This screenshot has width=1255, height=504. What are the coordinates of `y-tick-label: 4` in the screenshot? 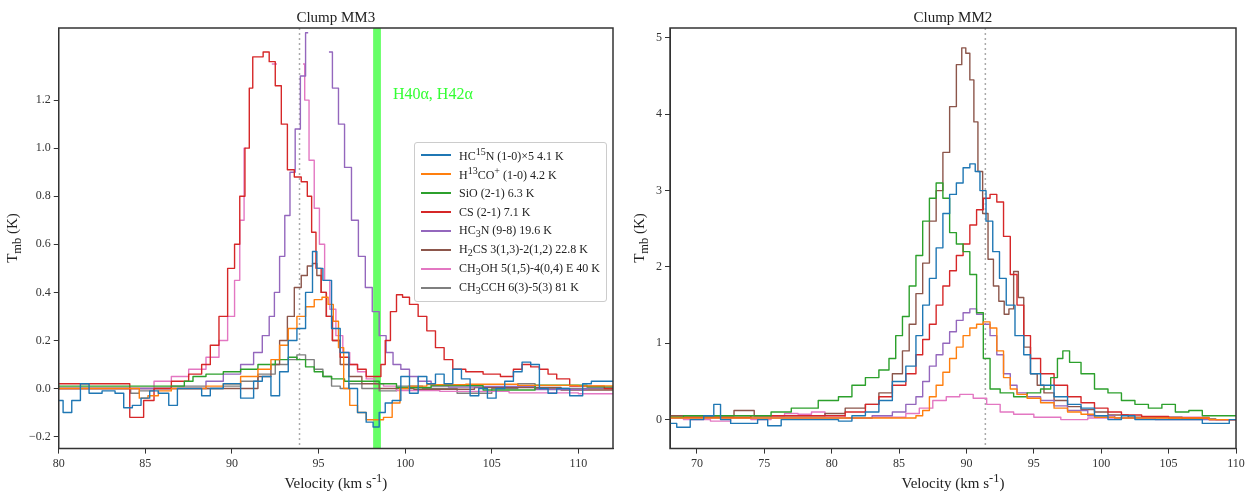 It's located at (659, 113).